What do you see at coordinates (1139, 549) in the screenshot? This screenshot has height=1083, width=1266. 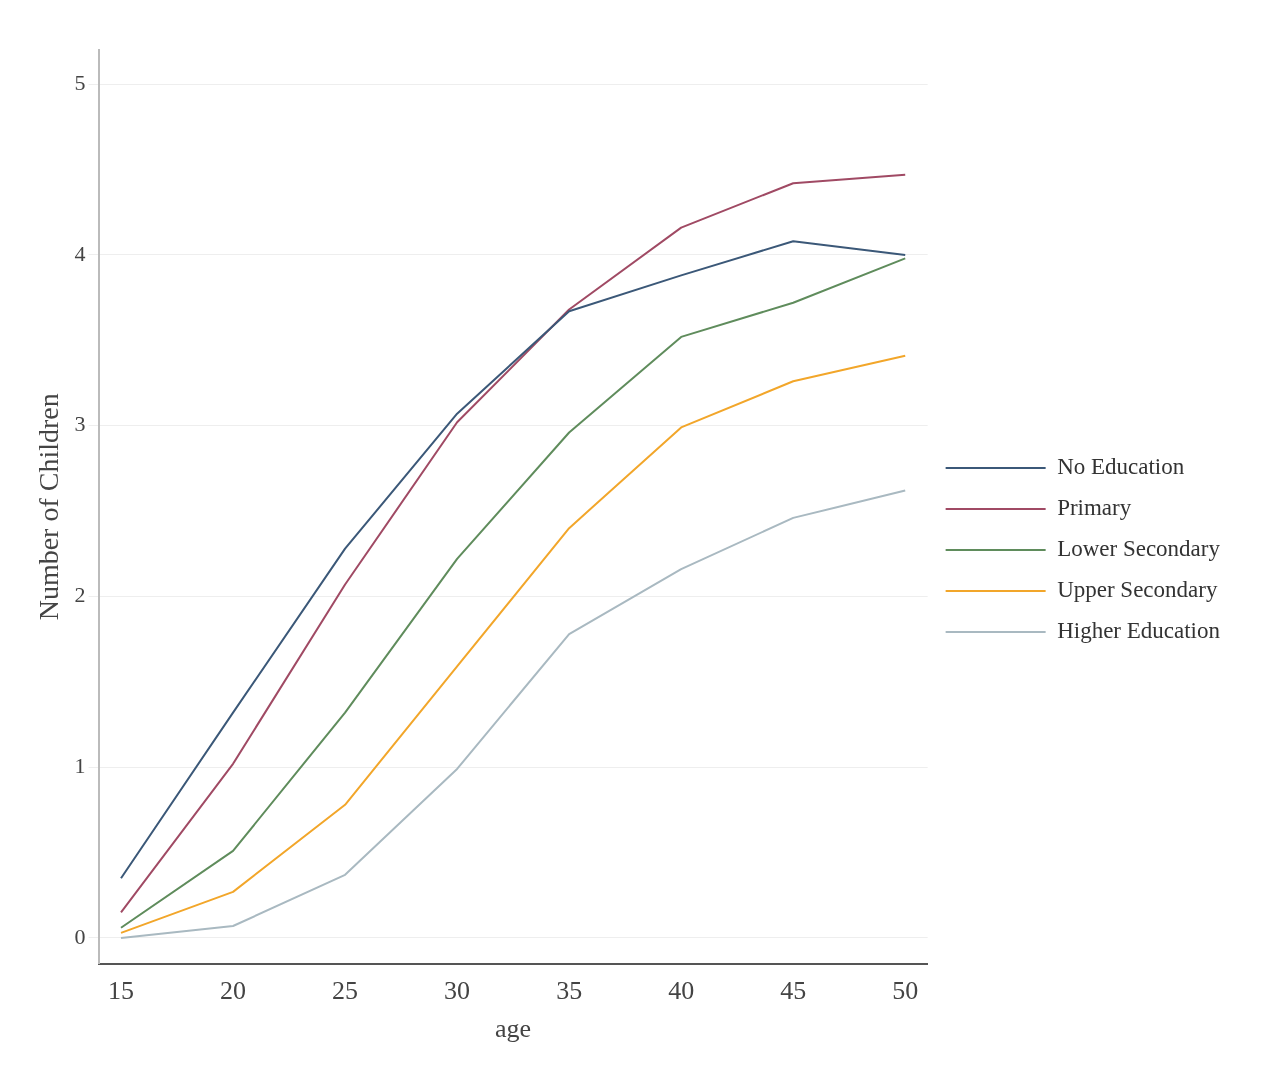 I see `legend-label: Lower Secondary` at bounding box center [1139, 549].